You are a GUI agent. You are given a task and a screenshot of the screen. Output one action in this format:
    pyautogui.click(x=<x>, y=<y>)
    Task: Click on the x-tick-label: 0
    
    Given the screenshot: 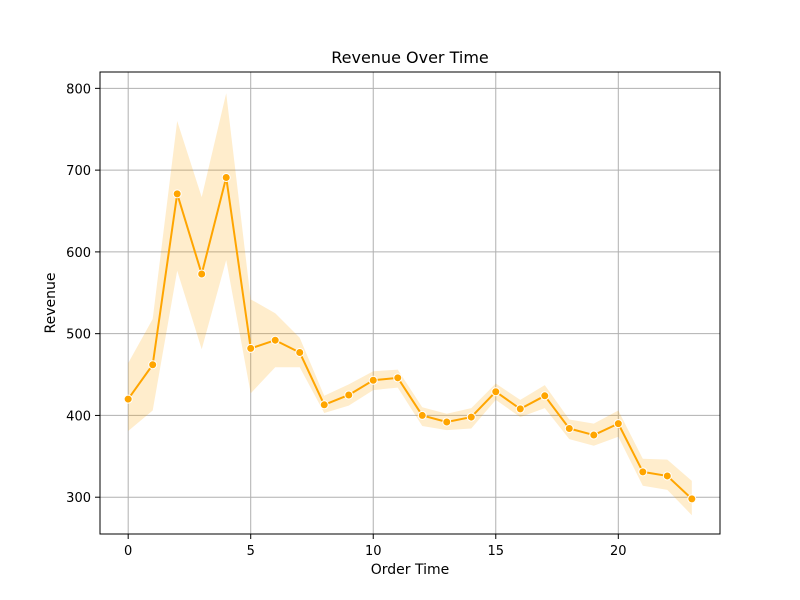 What is the action you would take?
    pyautogui.click(x=128, y=551)
    